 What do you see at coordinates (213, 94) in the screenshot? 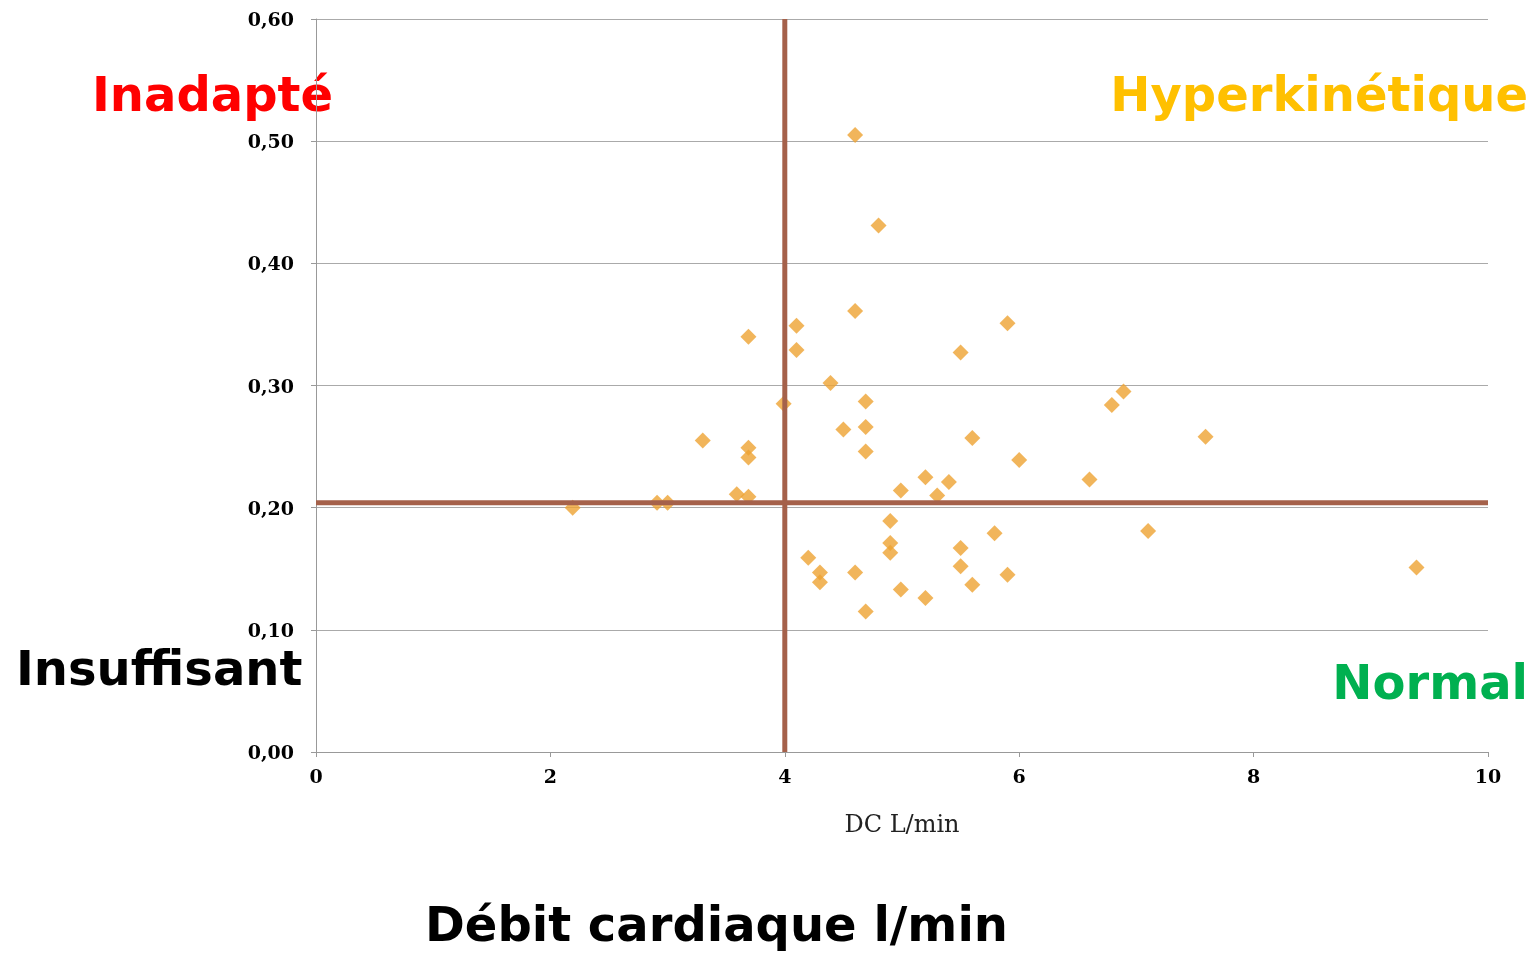
I see `annotation: Inadapté` at bounding box center [213, 94].